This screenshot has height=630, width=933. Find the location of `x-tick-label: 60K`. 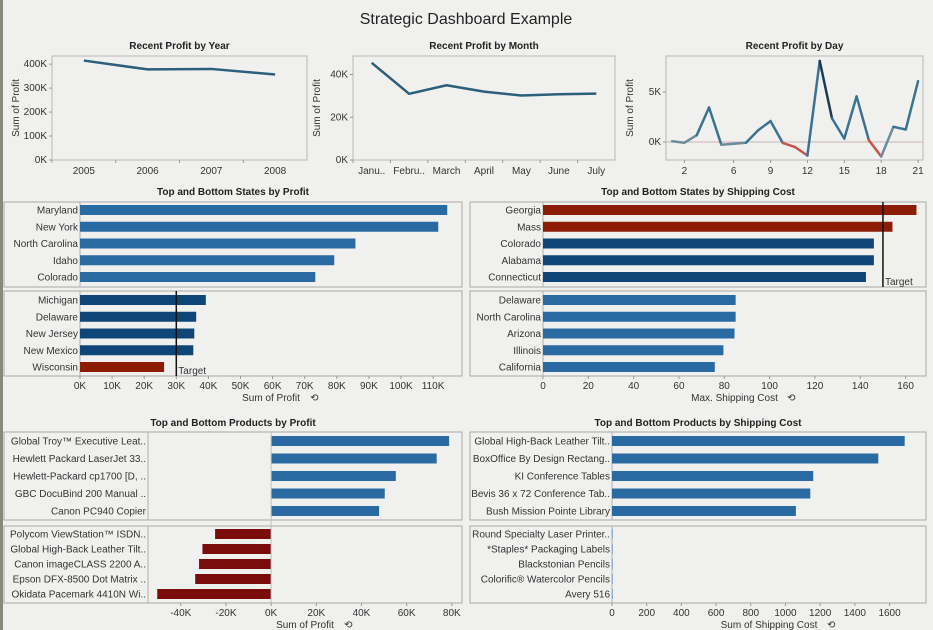

x-tick-label: 60K is located at coordinates (407, 613).